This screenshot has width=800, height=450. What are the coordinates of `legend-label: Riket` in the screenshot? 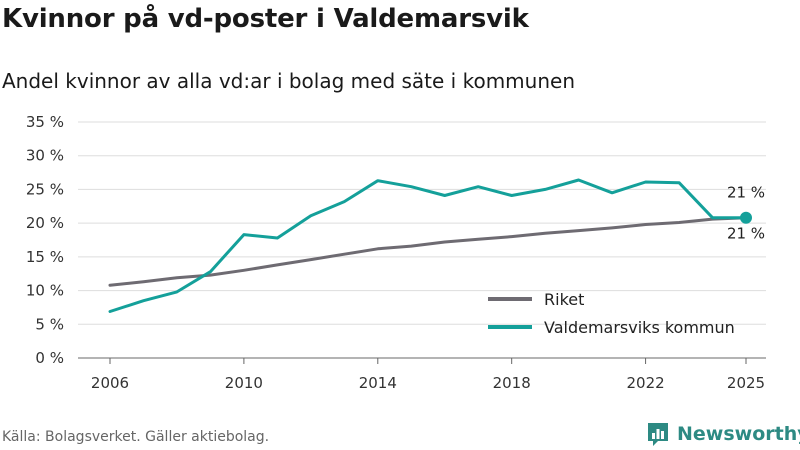 It's located at (564, 299).